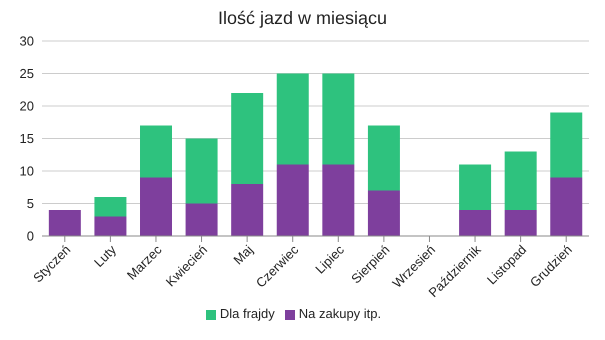  Describe the element at coordinates (27, 106) in the screenshot. I see `y-tick-label: 20` at that location.